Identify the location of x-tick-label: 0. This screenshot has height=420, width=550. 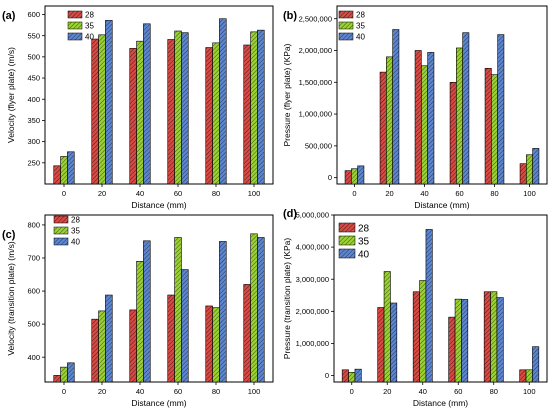
(354, 193).